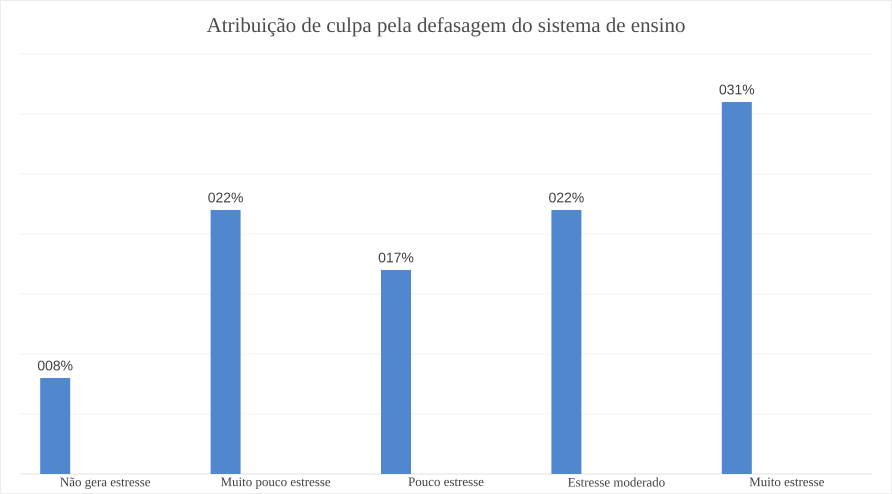 Image resolution: width=892 pixels, height=494 pixels. I want to click on x-tick-label: Não gera estresse, so click(105, 484).